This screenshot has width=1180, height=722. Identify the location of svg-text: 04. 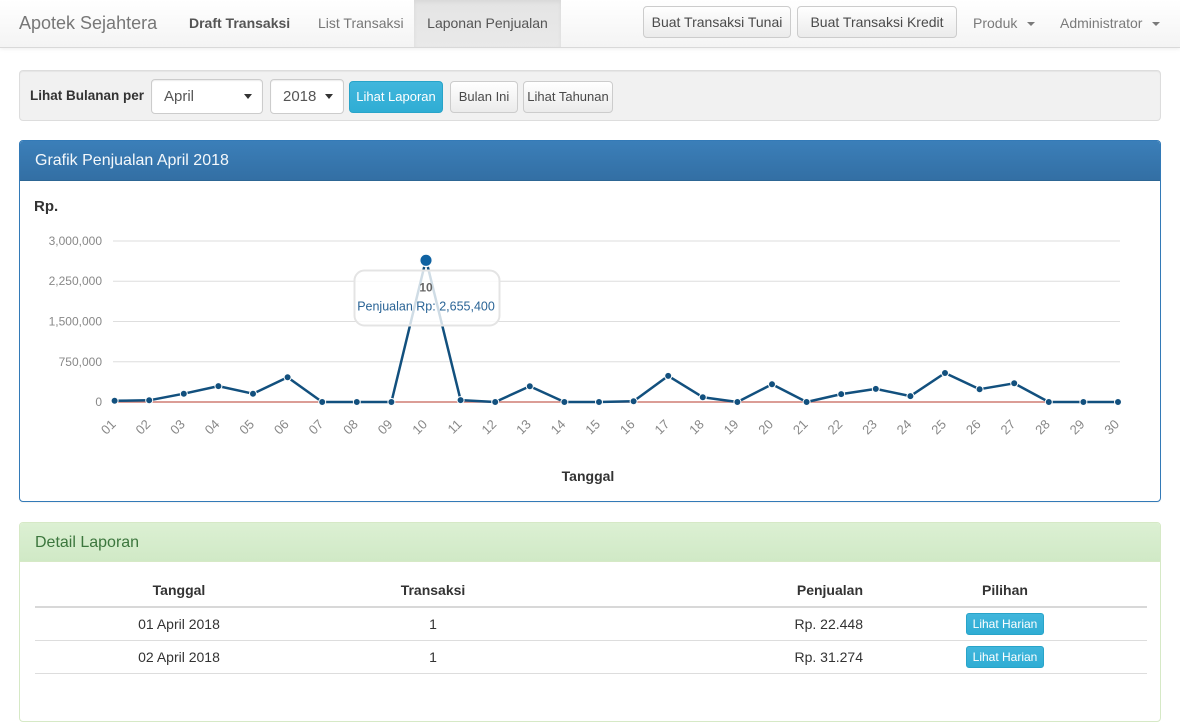
(212, 427).